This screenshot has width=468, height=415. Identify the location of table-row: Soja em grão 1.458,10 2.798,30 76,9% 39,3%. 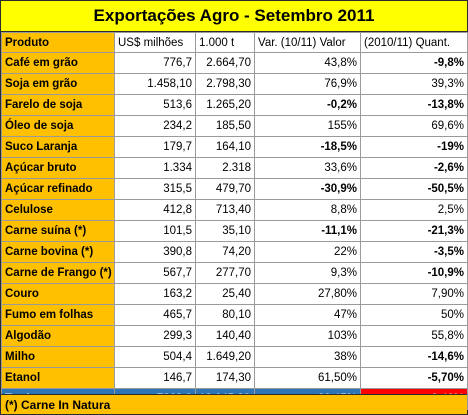
(234, 84).